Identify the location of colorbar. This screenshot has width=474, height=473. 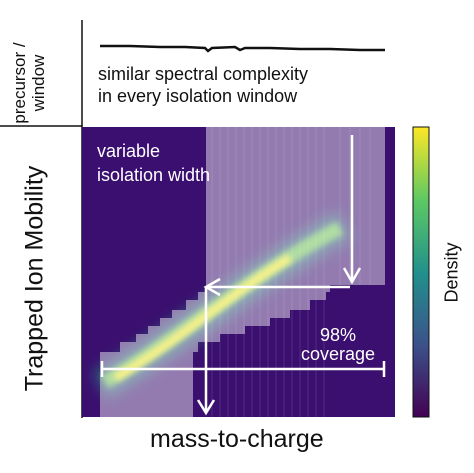
(421, 272).